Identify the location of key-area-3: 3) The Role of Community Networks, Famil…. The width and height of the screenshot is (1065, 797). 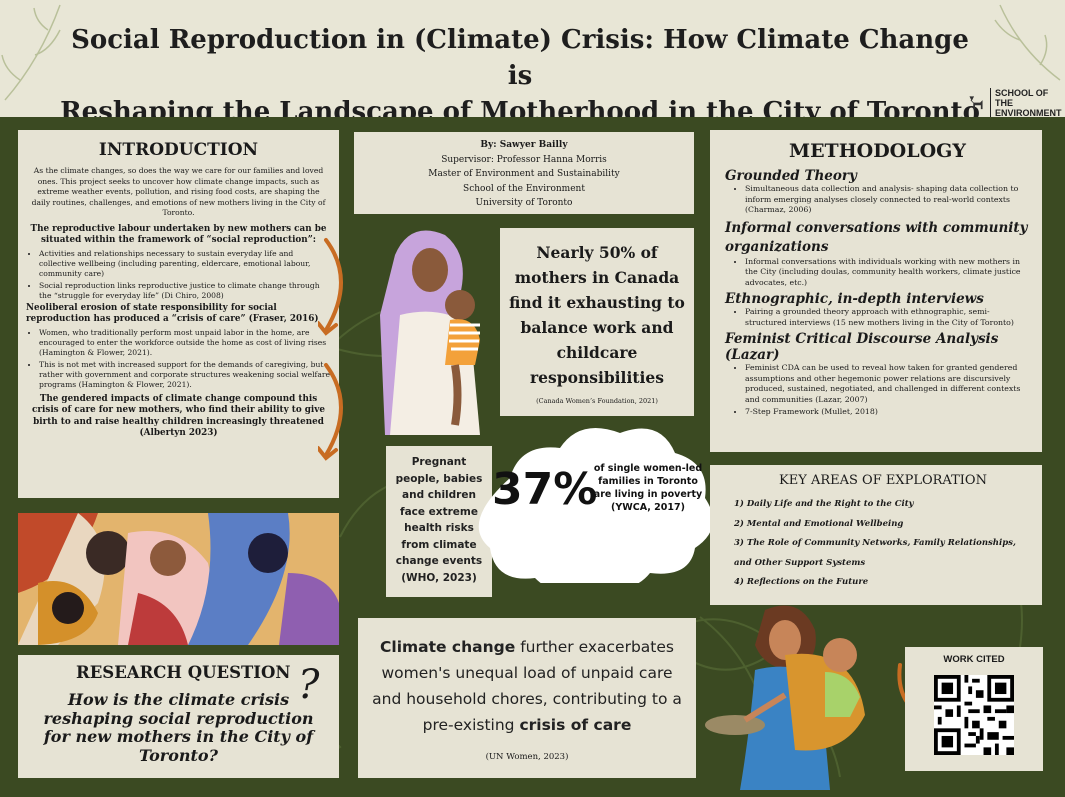
(875, 553).